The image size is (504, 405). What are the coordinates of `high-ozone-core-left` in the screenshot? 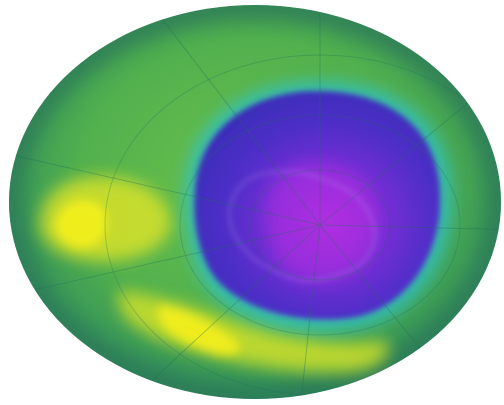 It's located at (81, 224).